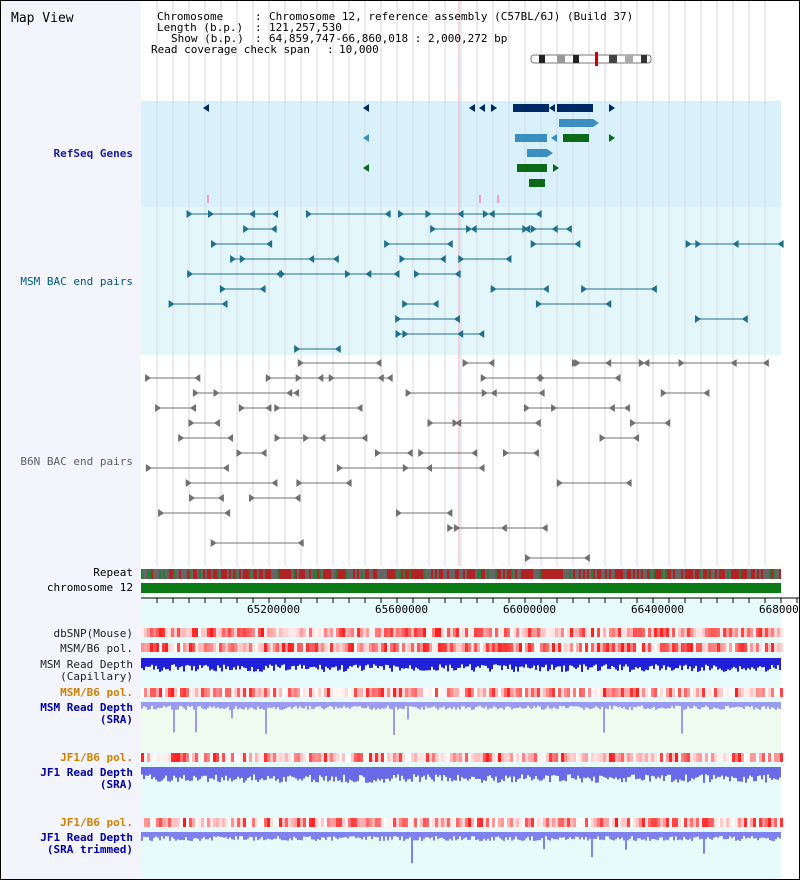 The width and height of the screenshot is (800, 880). What do you see at coordinates (86, 664) in the screenshot?
I see `msm-depth-capillary-label: MSM Read Depth` at bounding box center [86, 664].